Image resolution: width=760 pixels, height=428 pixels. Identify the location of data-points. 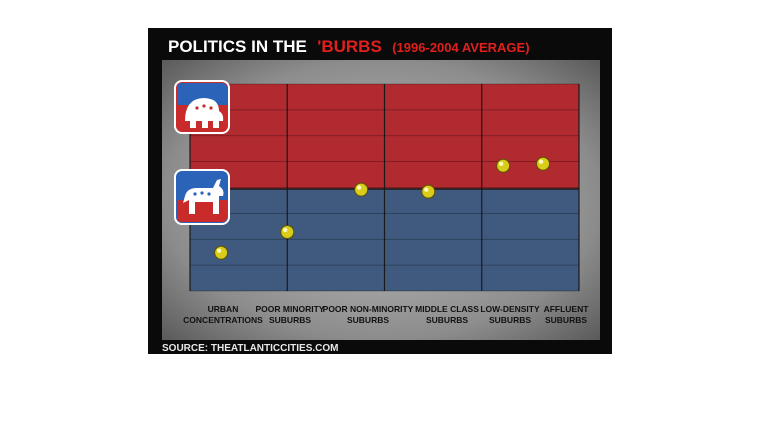
(382, 208).